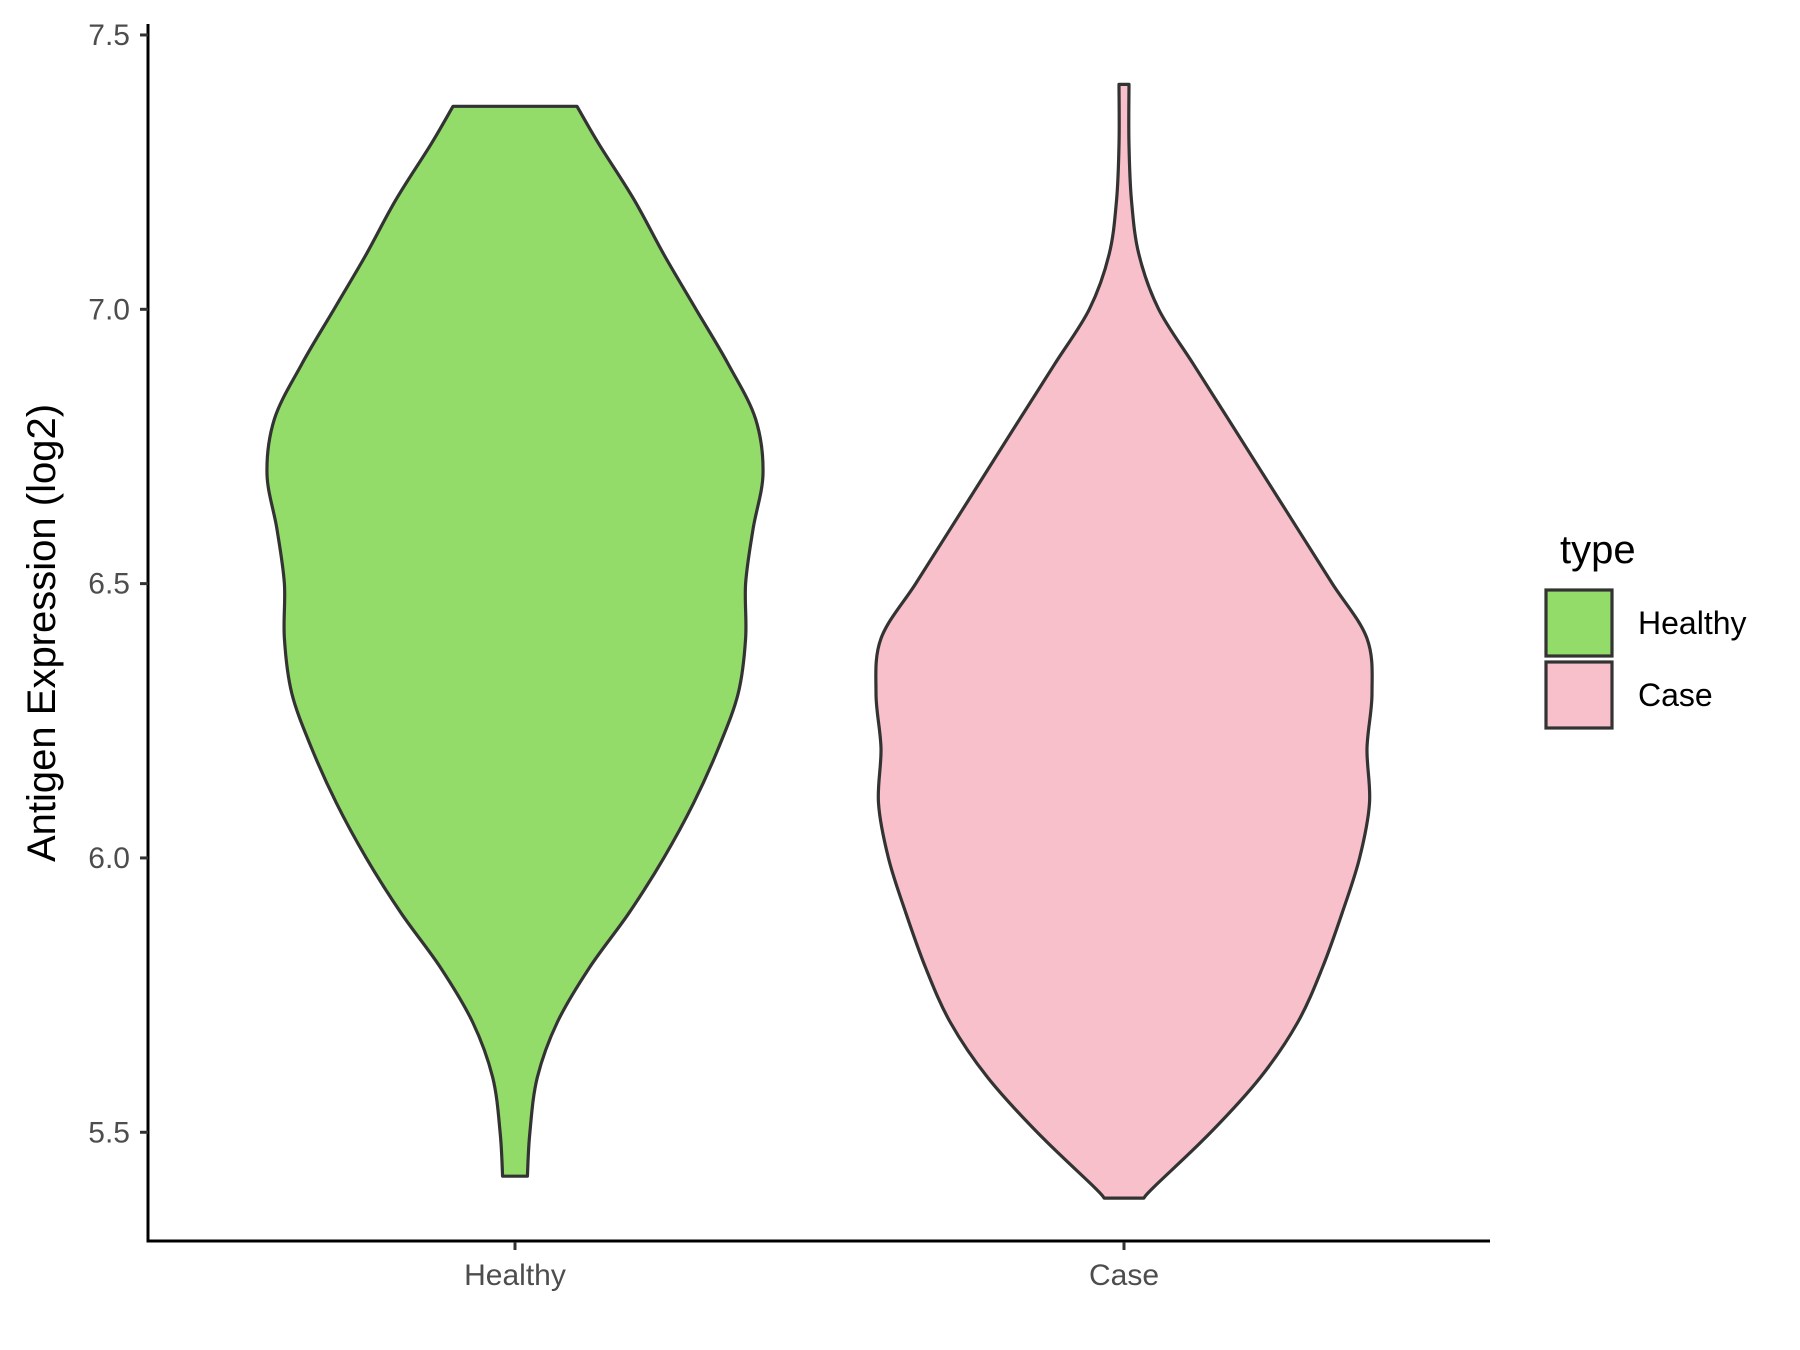 This screenshot has height=1350, width=1800. I want to click on legend-label-case: Case, so click(1675, 695).